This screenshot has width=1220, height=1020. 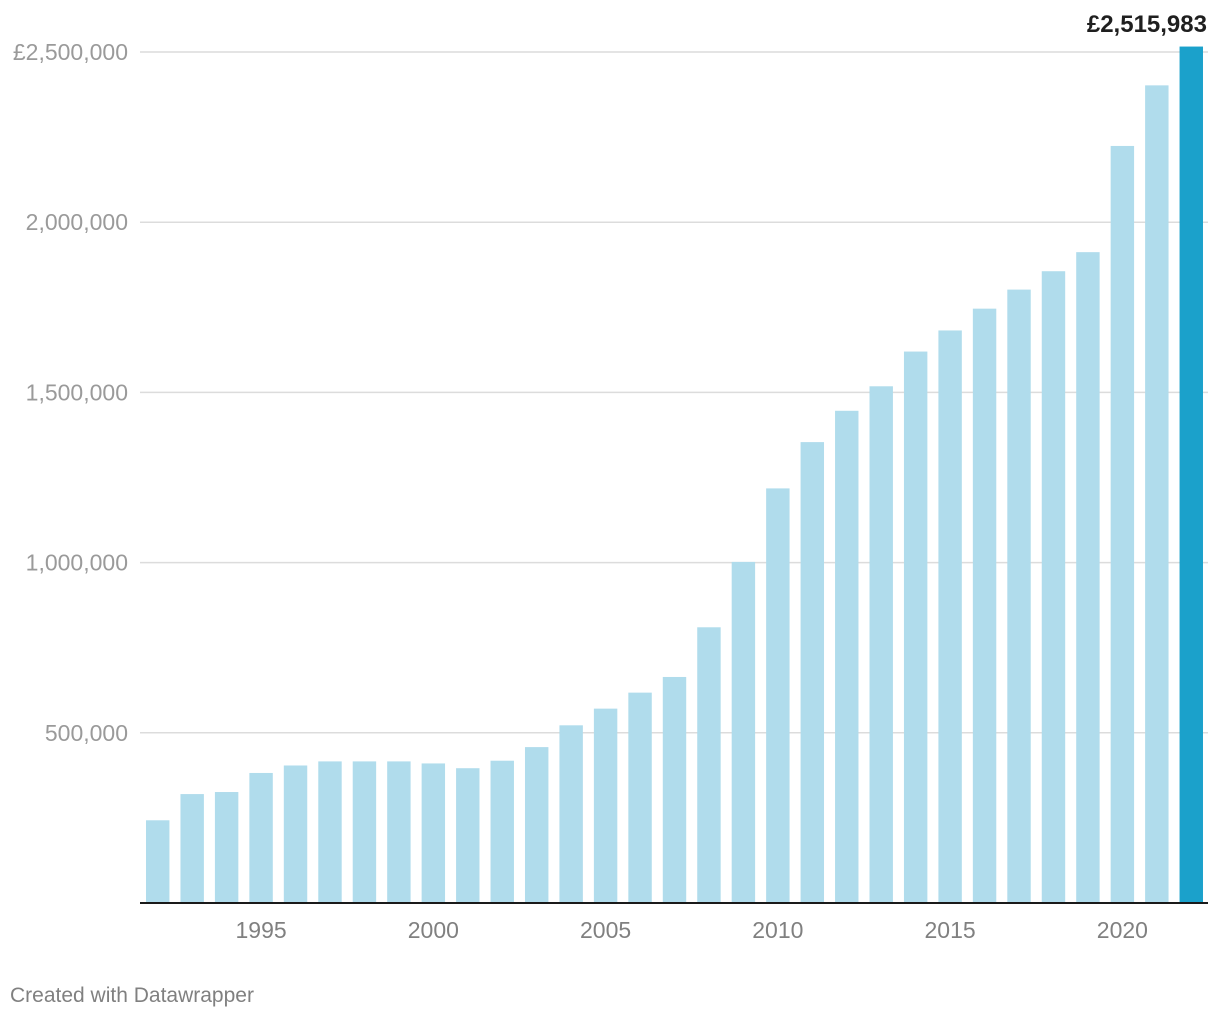 What do you see at coordinates (1053, 587) in the screenshot?
I see `bar-2018` at bounding box center [1053, 587].